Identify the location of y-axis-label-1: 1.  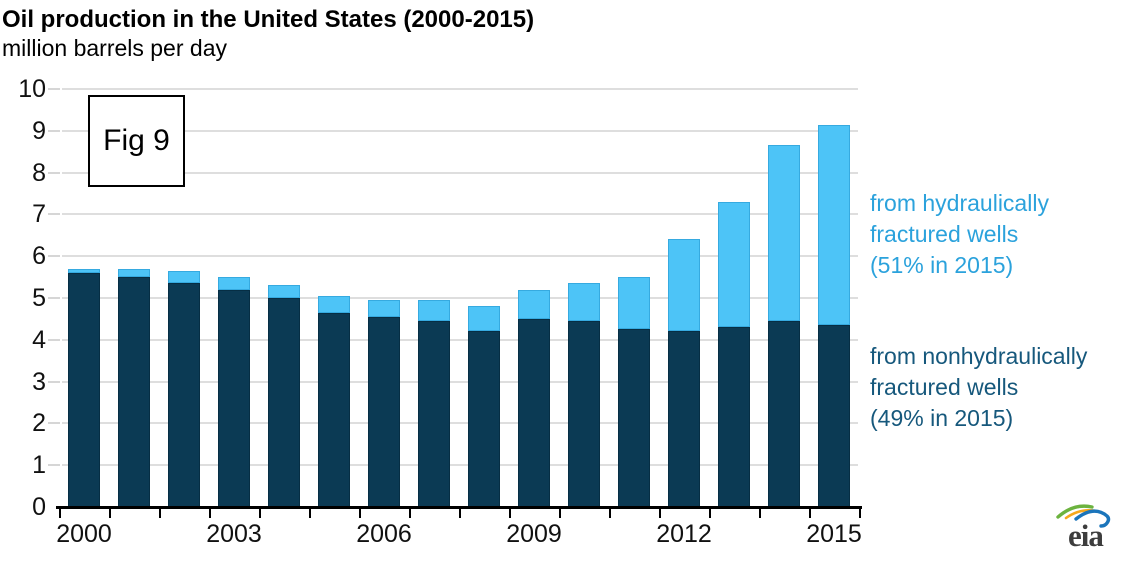
(39, 465).